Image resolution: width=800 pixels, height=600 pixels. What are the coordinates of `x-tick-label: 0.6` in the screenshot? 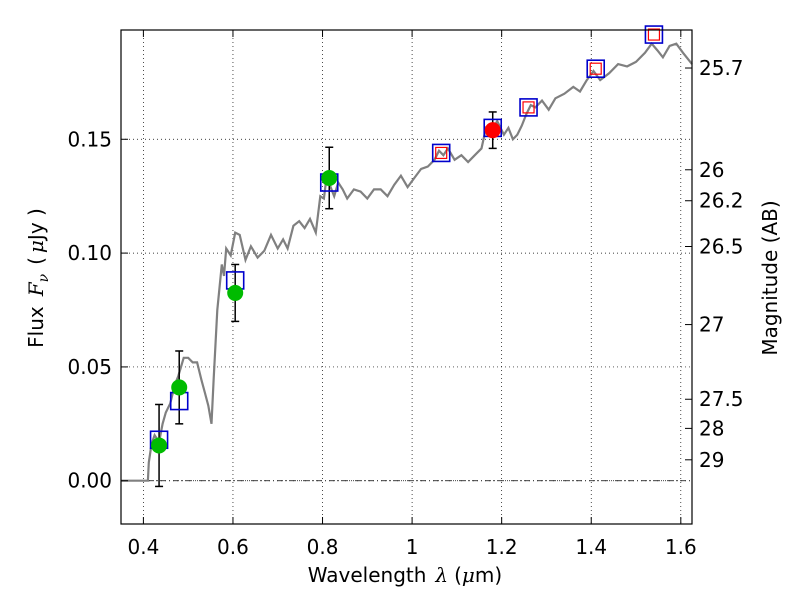 It's located at (233, 547).